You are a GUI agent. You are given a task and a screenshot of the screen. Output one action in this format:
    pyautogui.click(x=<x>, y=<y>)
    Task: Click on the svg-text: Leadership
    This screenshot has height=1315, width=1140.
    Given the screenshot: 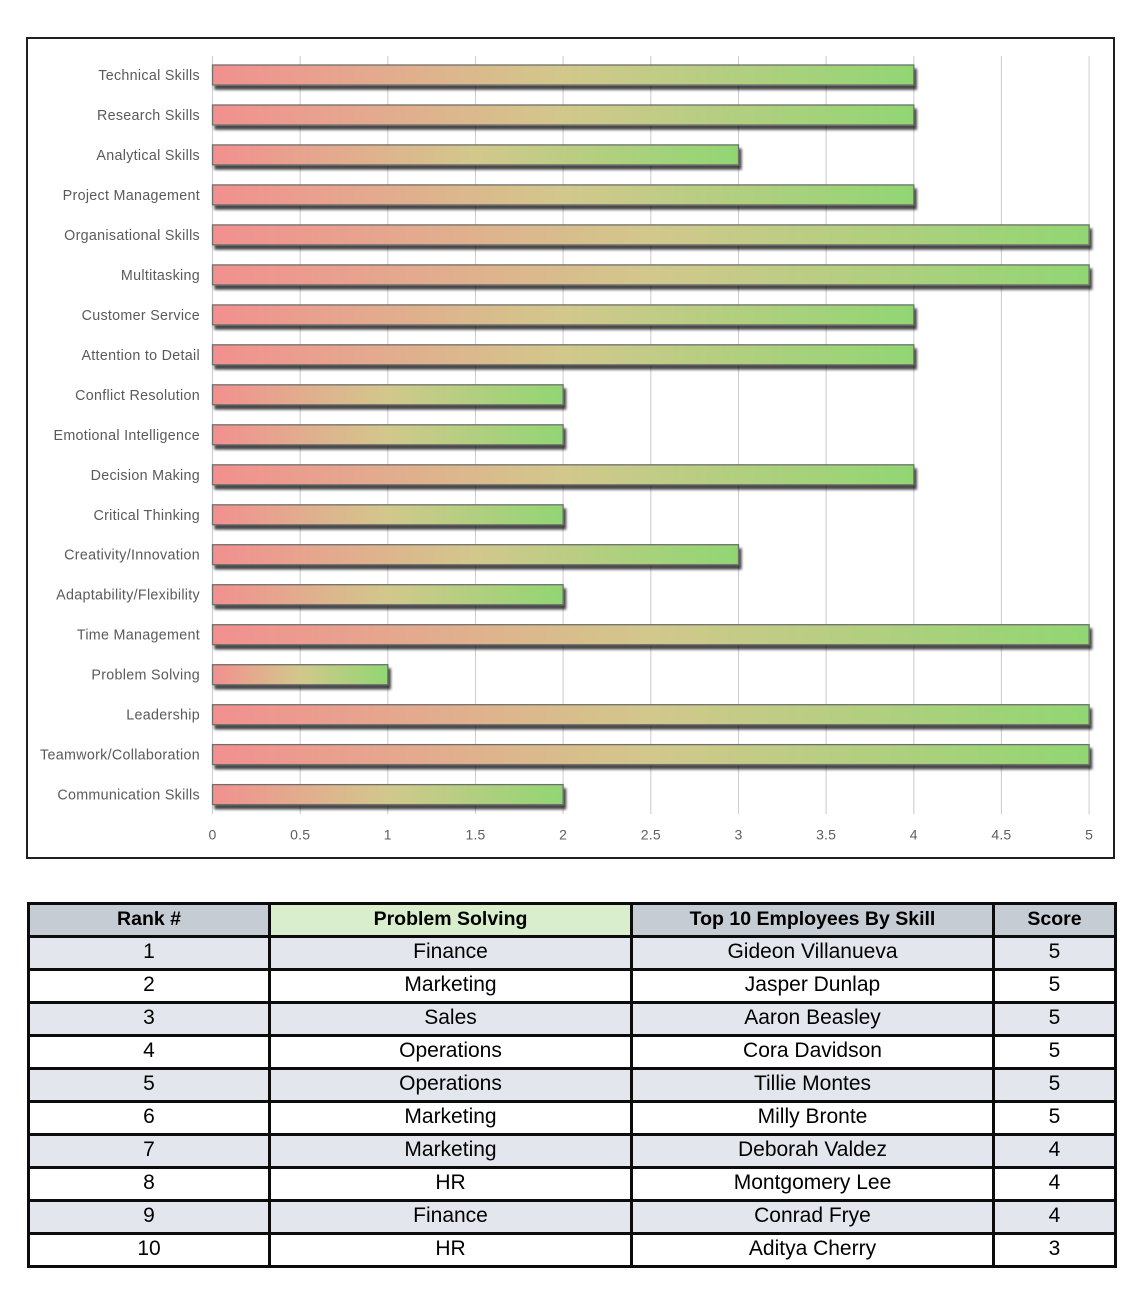 What is the action you would take?
    pyautogui.click(x=163, y=716)
    